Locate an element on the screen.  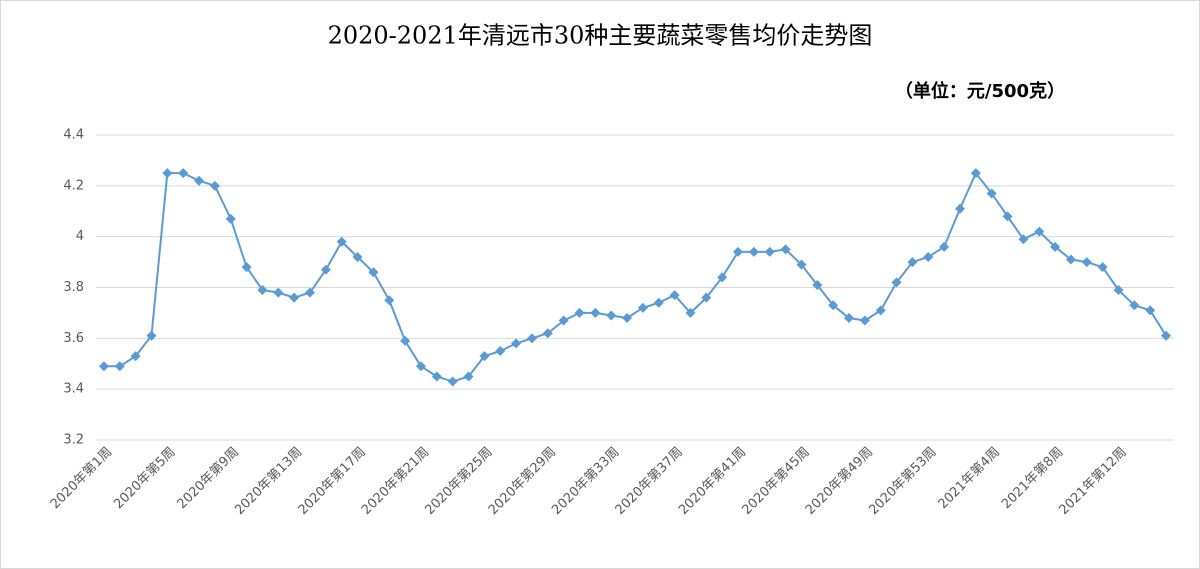
chart-title: 2020-2021年清远市30种主要蔬菜零售均价走势图 is located at coordinates (600, 36).